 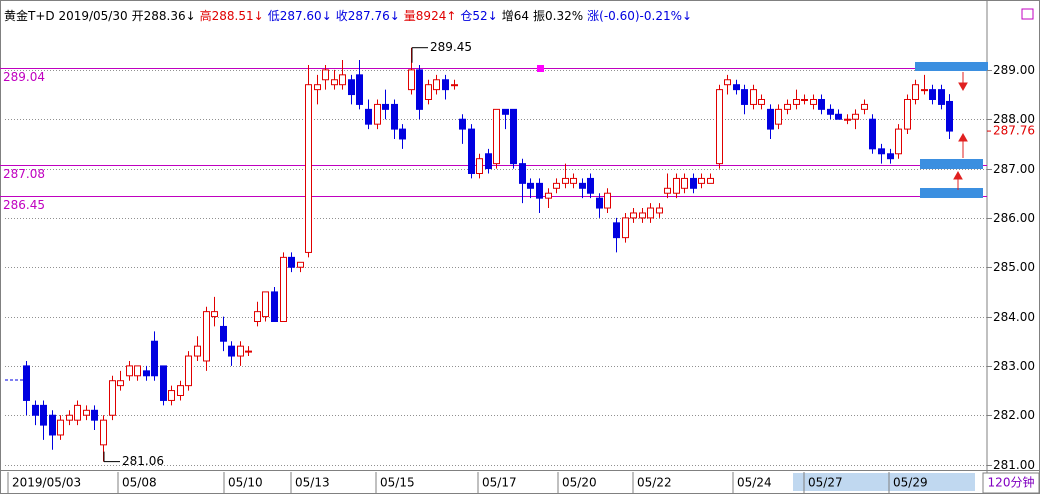 What do you see at coordinates (540, 68) in the screenshot?
I see `marker-square` at bounding box center [540, 68].